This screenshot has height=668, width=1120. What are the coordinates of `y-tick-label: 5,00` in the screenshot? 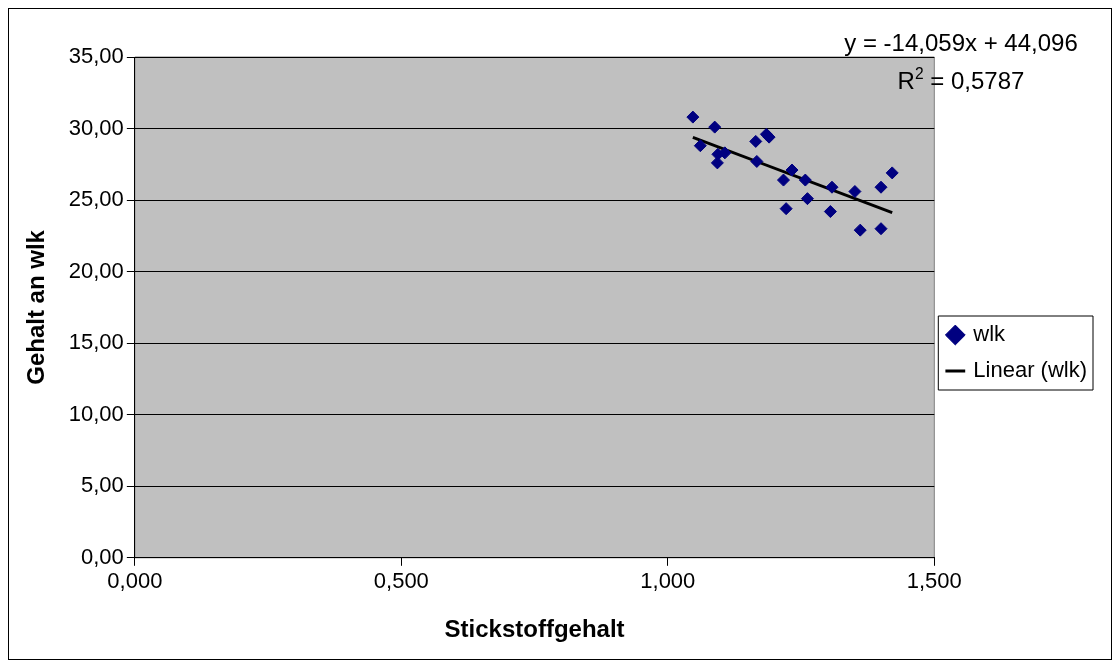 It's located at (102, 485).